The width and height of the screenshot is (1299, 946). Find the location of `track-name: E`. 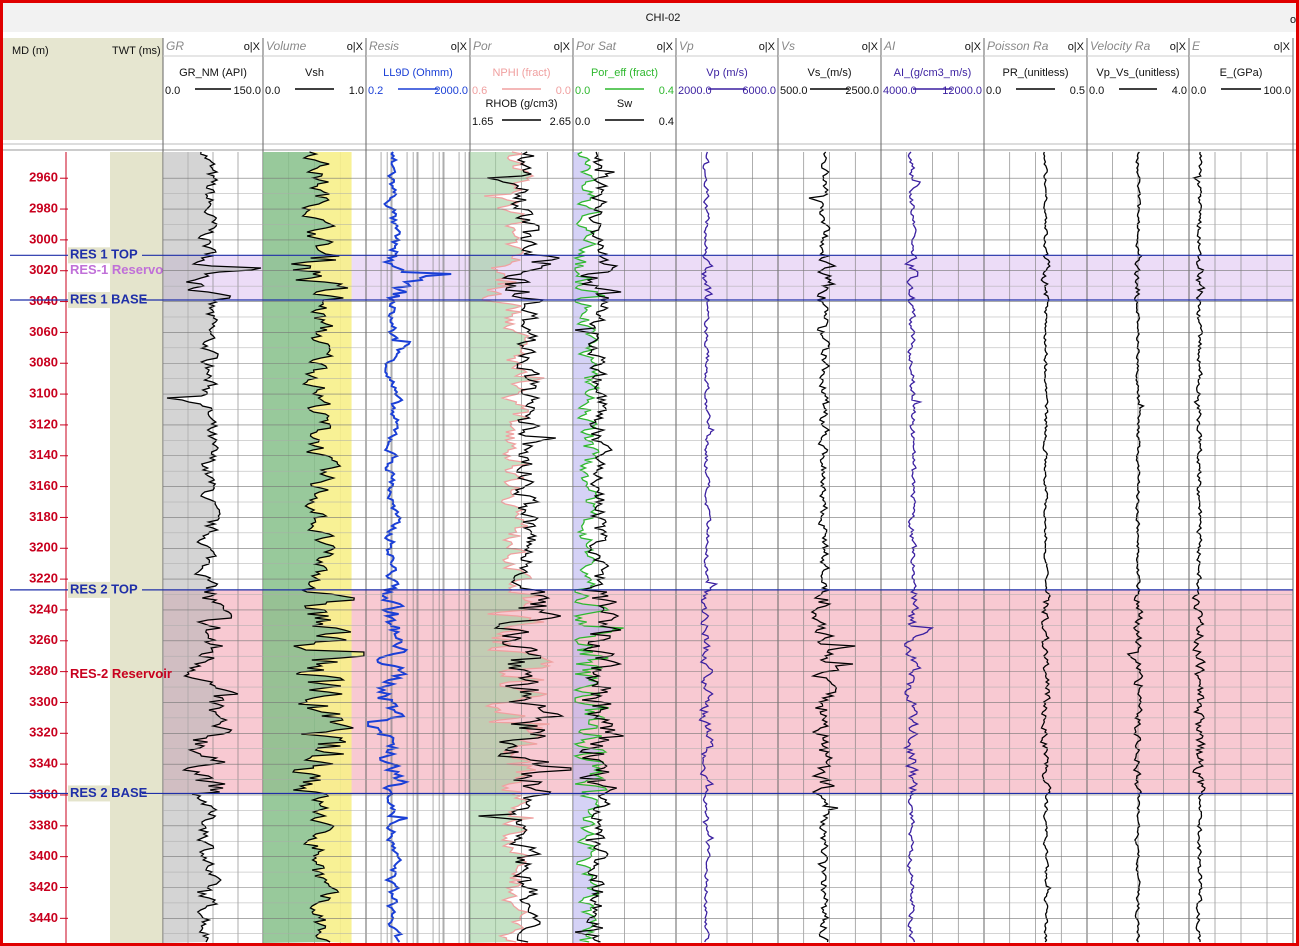

track-name: E is located at coordinates (1196, 46).